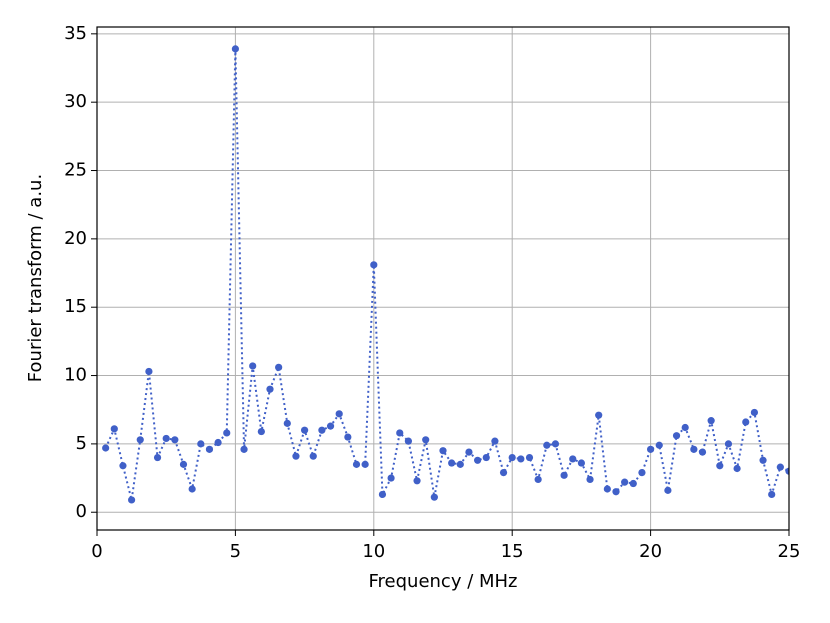 The image size is (830, 623). Describe the element at coordinates (373, 551) in the screenshot. I see `x-tick-label: 10` at that location.